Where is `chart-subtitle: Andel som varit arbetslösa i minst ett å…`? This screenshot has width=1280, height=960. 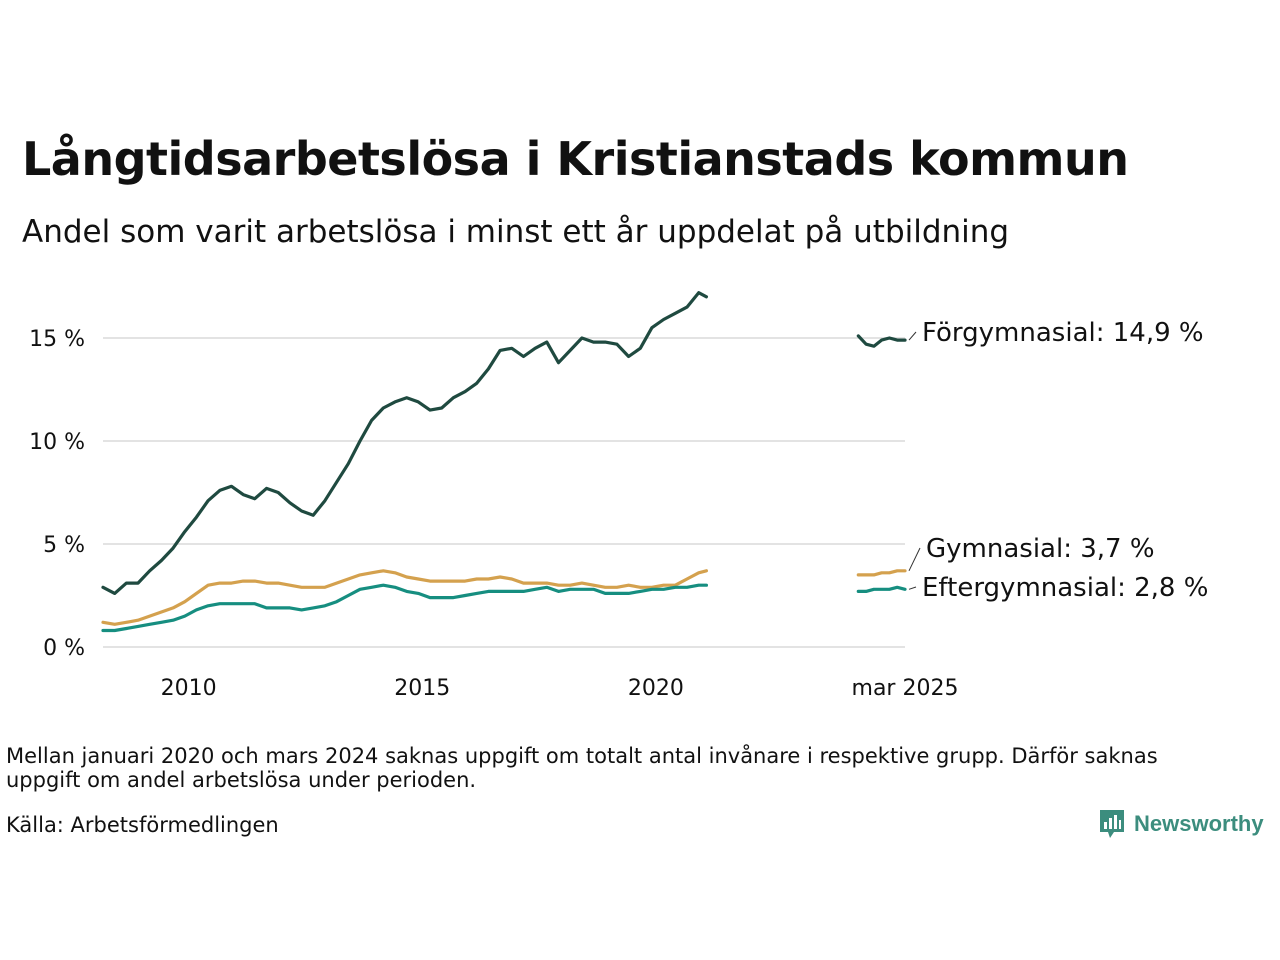
chart-subtitle: Andel som varit arbetslösa i minst ett å… is located at coordinates (516, 232).